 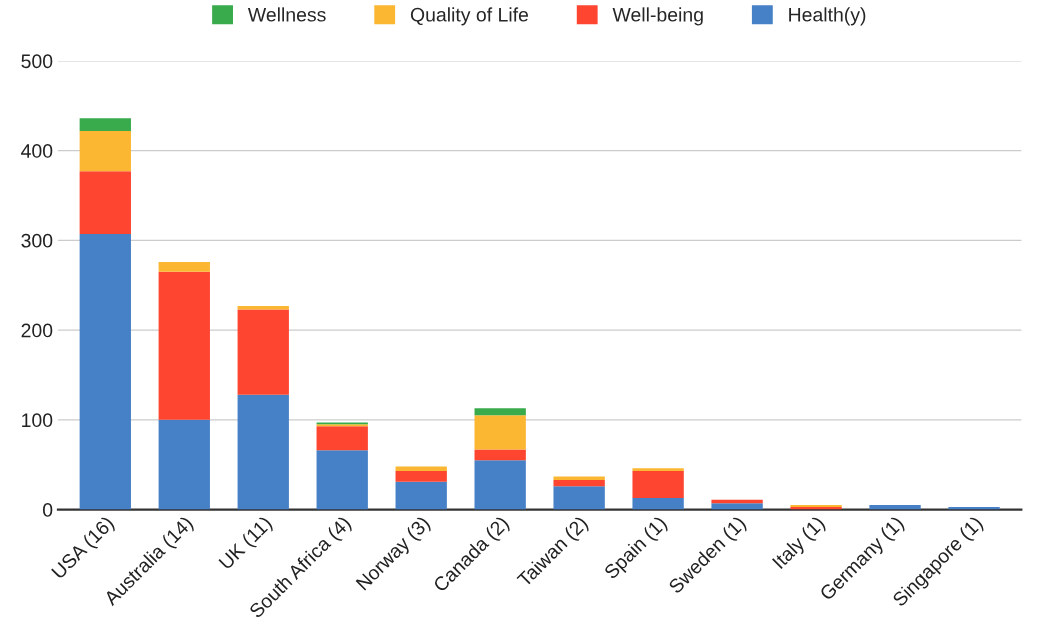 I want to click on x-tick-label: UK (11), so click(x=246, y=544).